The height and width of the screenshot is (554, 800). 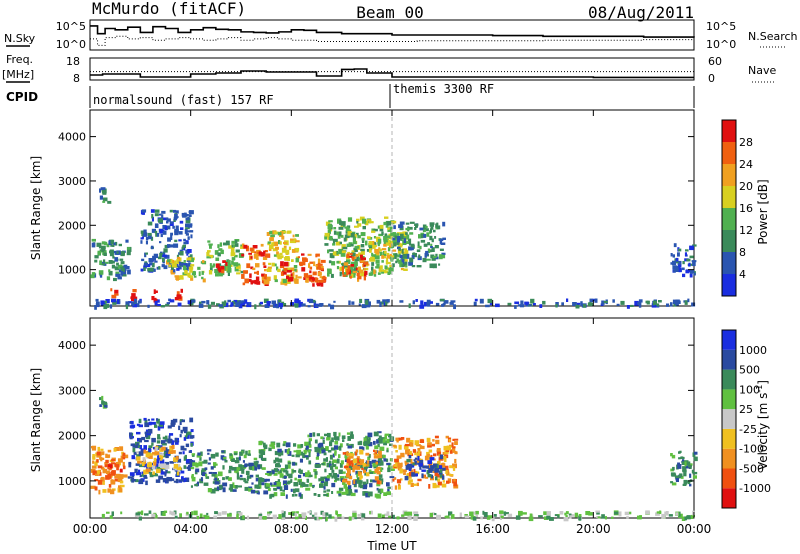 What do you see at coordinates (729, 419) in the screenshot?
I see `velocity-colorbar-frame` at bounding box center [729, 419].